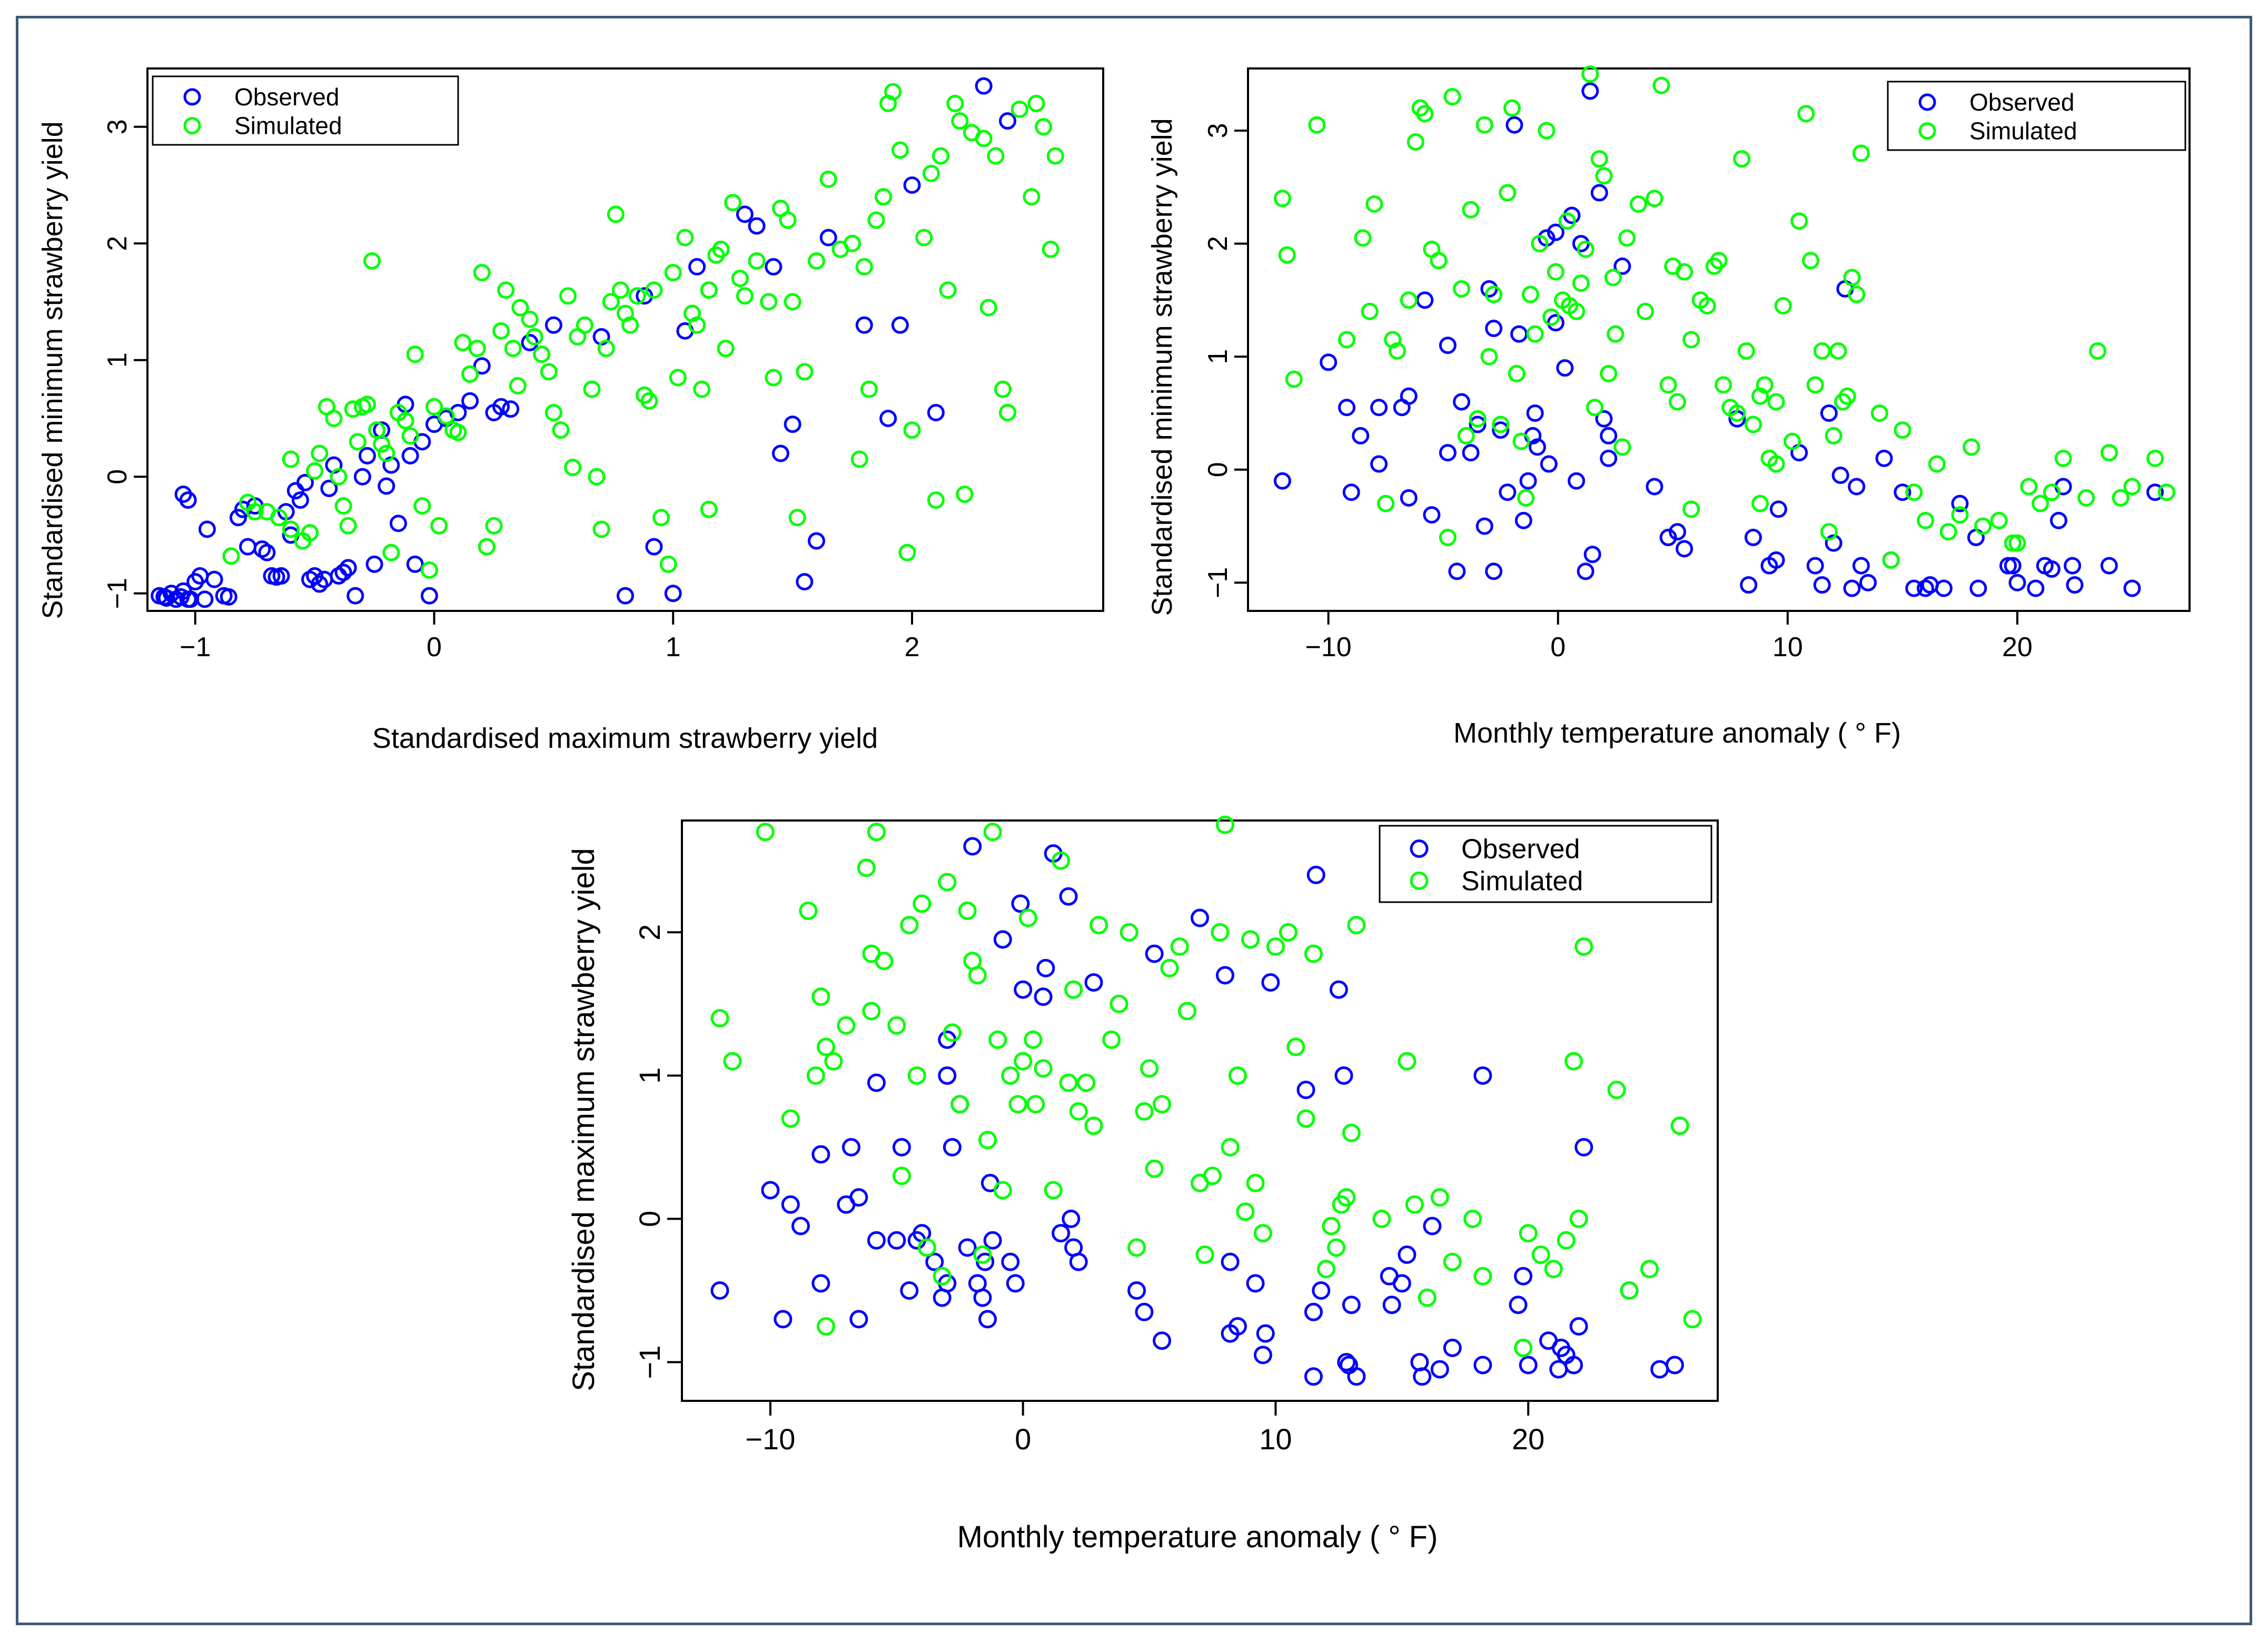 Image resolution: width=2268 pixels, height=1641 pixels. I want to click on chart2-xlabel: Monthly temperature anomaly ( ° F), so click(1677, 733).